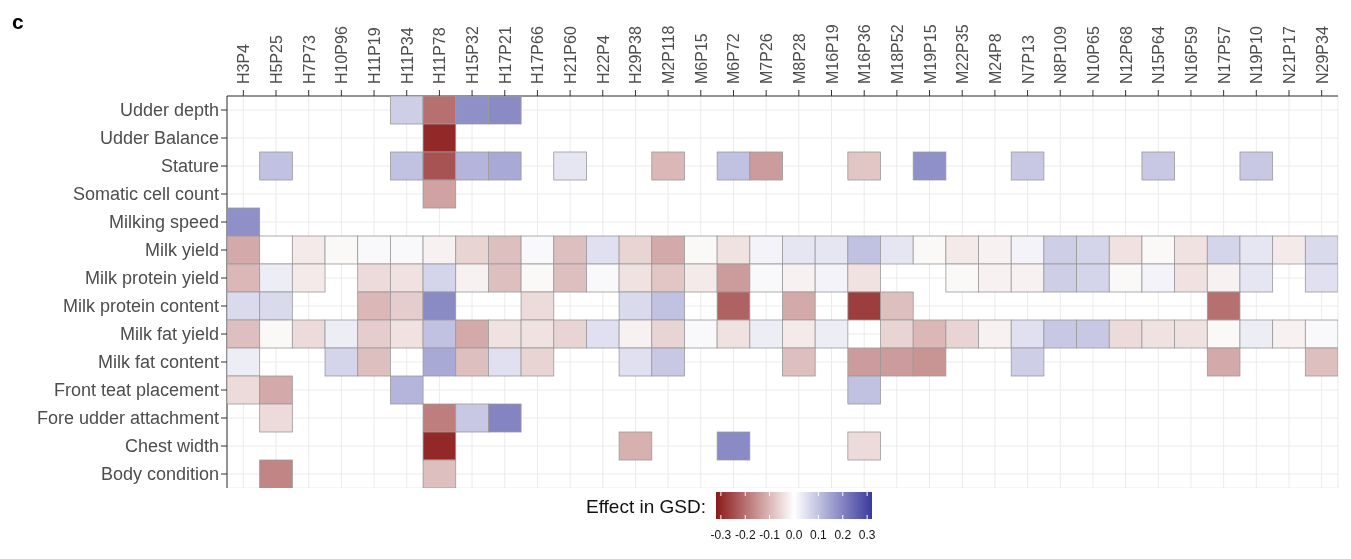 This screenshot has width=1351, height=559. I want to click on y-tick-label: Milk protein content, so click(140, 306).